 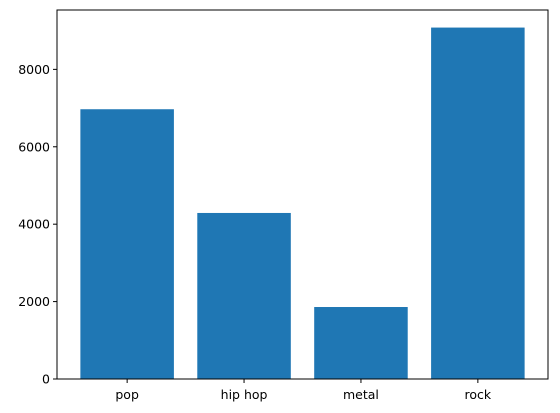 I want to click on x-tick-label: rock, so click(x=478, y=394).